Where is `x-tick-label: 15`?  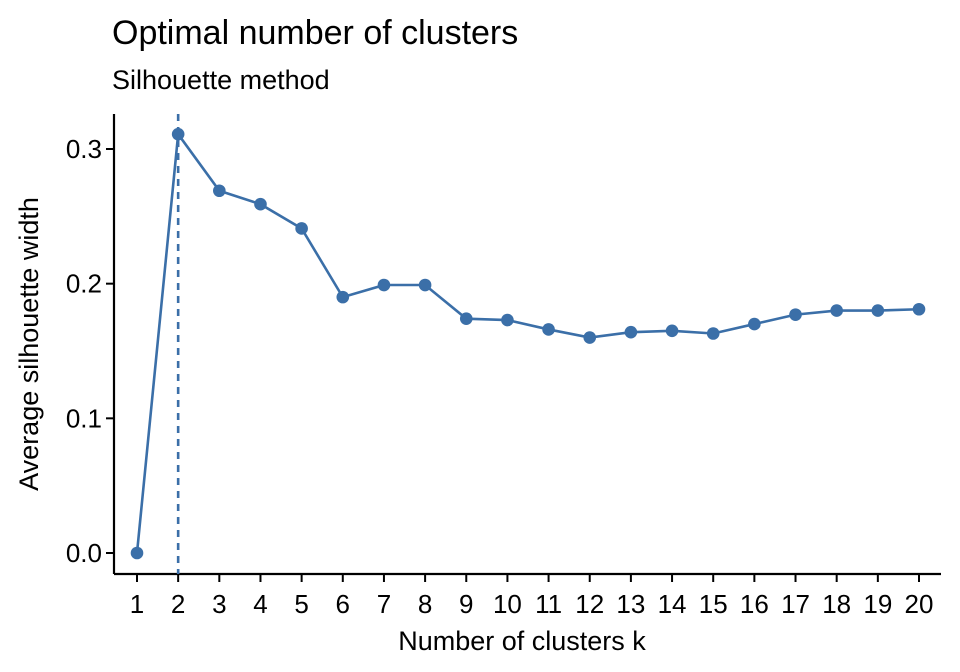 x-tick-label: 15 is located at coordinates (713, 604).